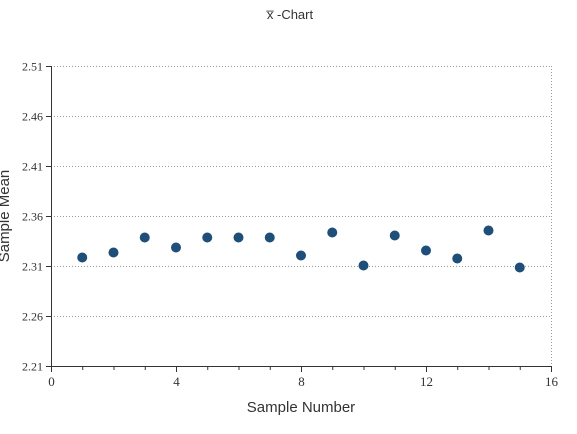  I want to click on y-tick-label: 2.36, so click(32, 217).